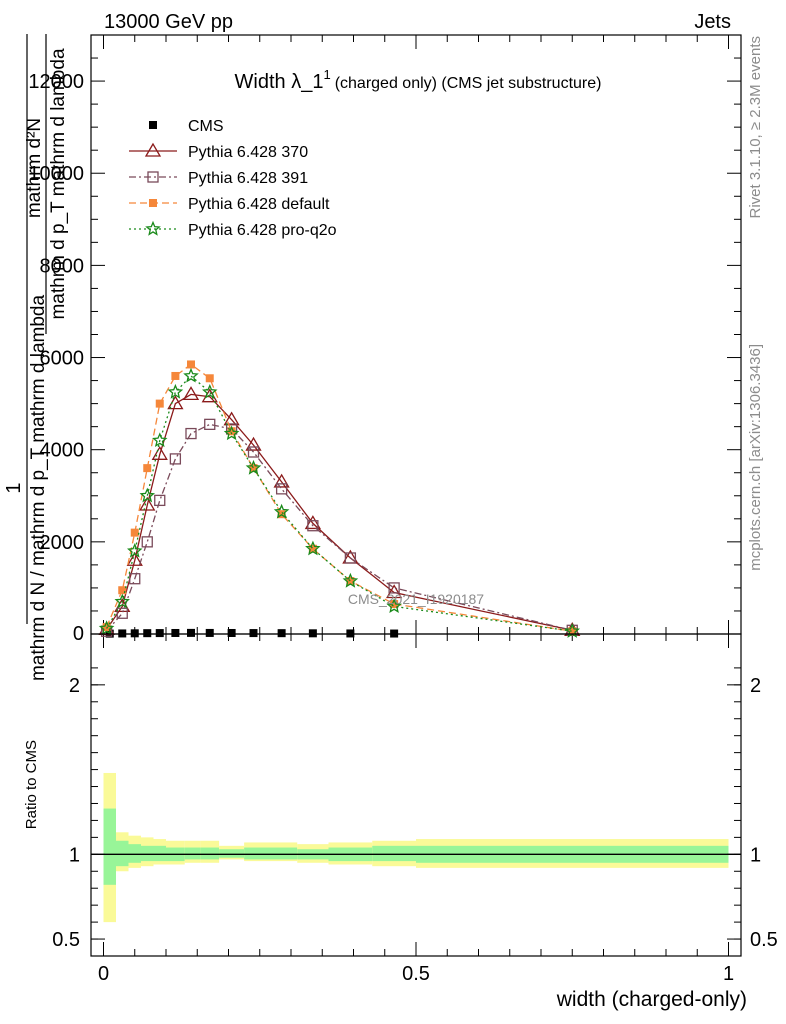 Image resolution: width=786 pixels, height=1024 pixels. I want to click on ratio-bands, so click(416, 847).